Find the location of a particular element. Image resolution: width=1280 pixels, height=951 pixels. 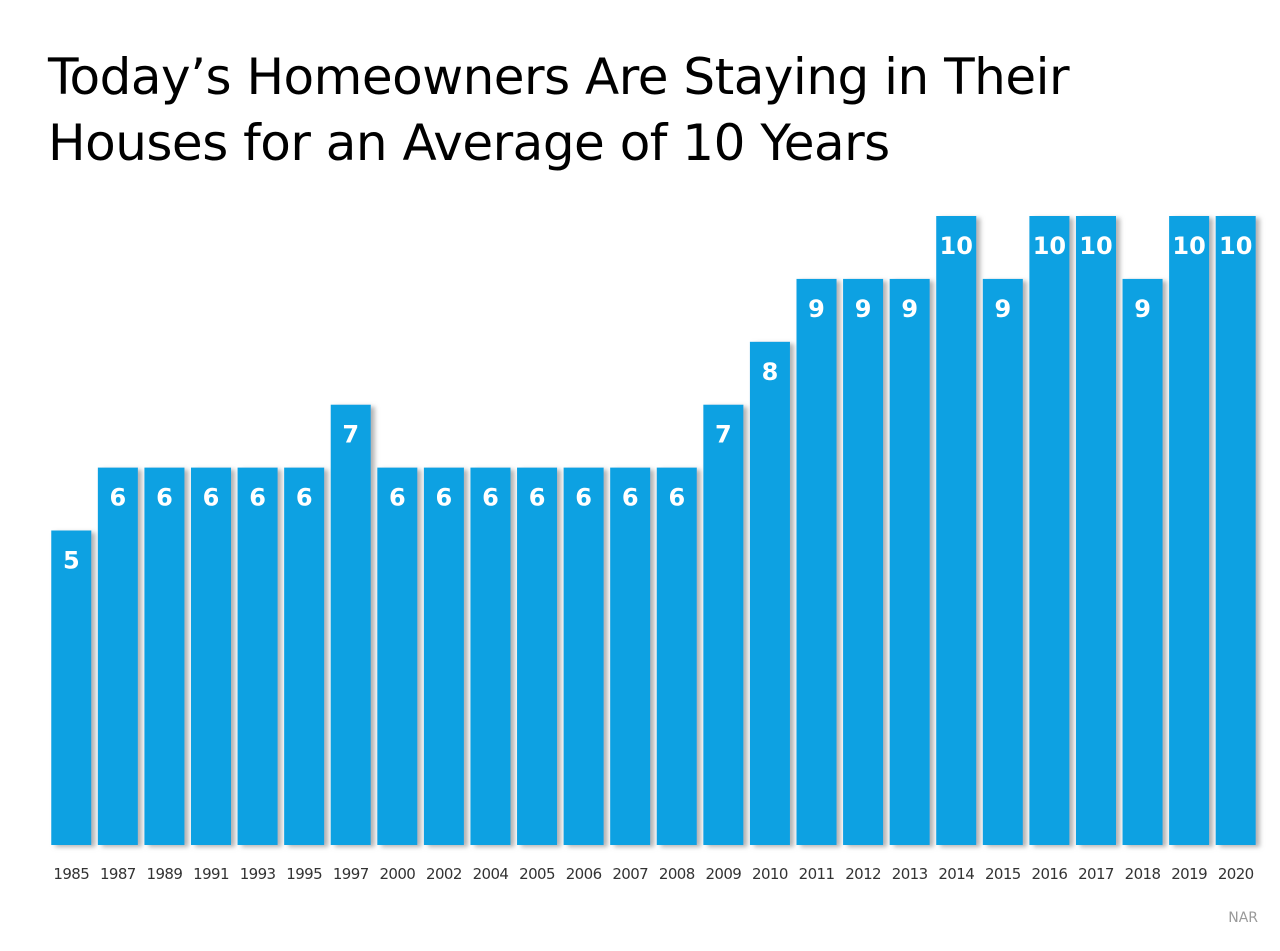

x-tick-2007: 2007 is located at coordinates (630, 874).